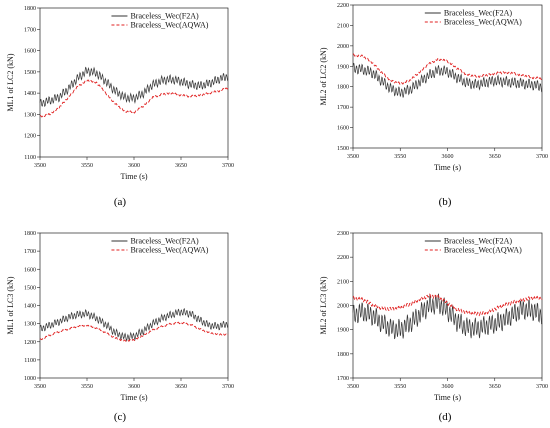  What do you see at coordinates (445, 417) in the screenshot?
I see `panel-label: (d)` at bounding box center [445, 417].